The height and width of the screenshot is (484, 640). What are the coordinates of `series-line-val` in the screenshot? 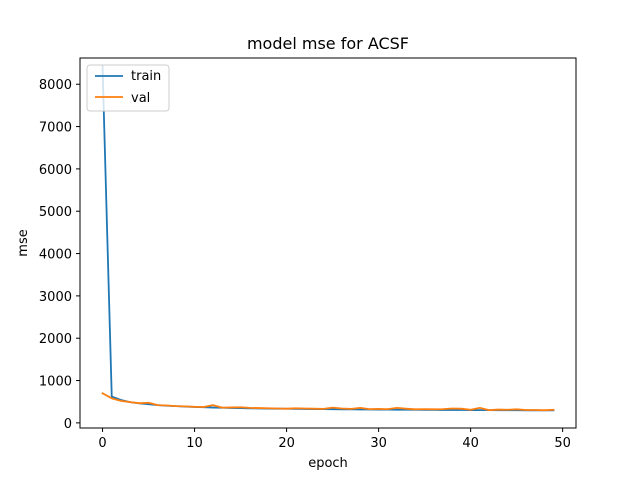 It's located at (328, 402).